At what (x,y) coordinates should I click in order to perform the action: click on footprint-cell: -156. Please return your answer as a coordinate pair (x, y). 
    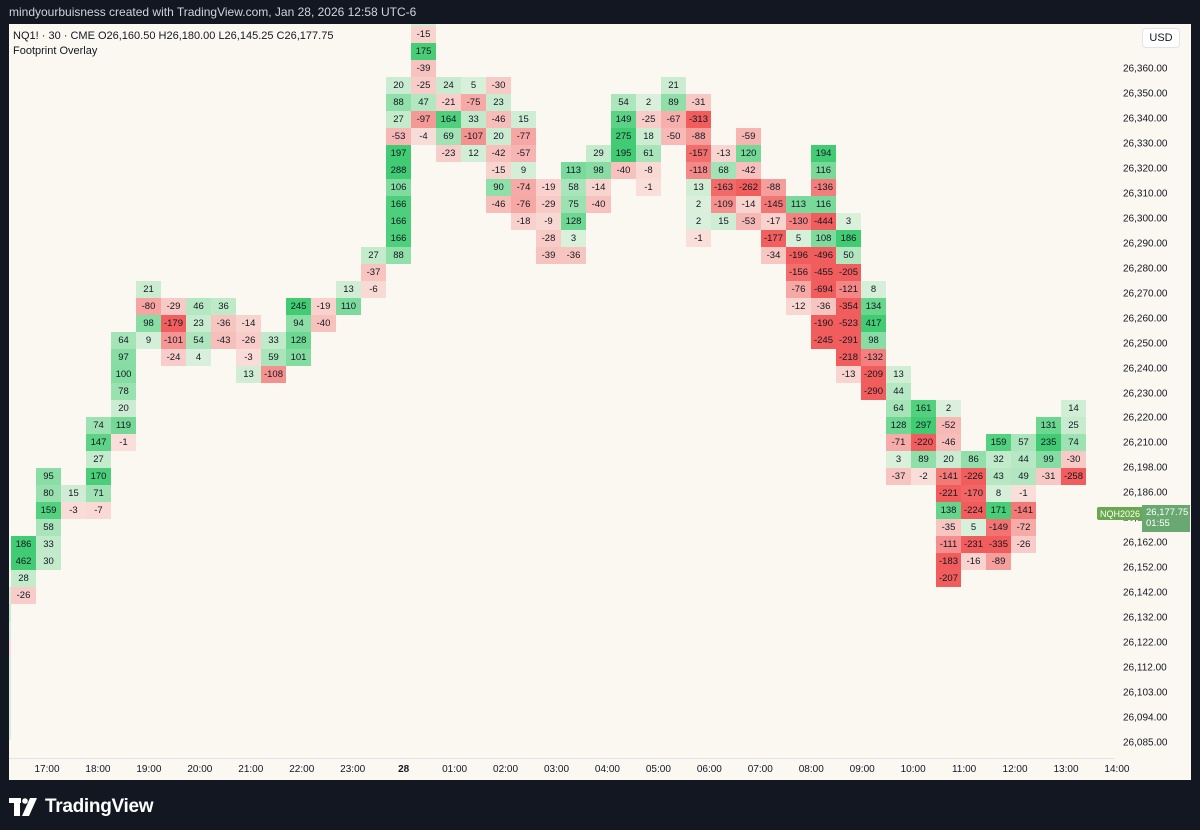
    Looking at the image, I should click on (798, 272).